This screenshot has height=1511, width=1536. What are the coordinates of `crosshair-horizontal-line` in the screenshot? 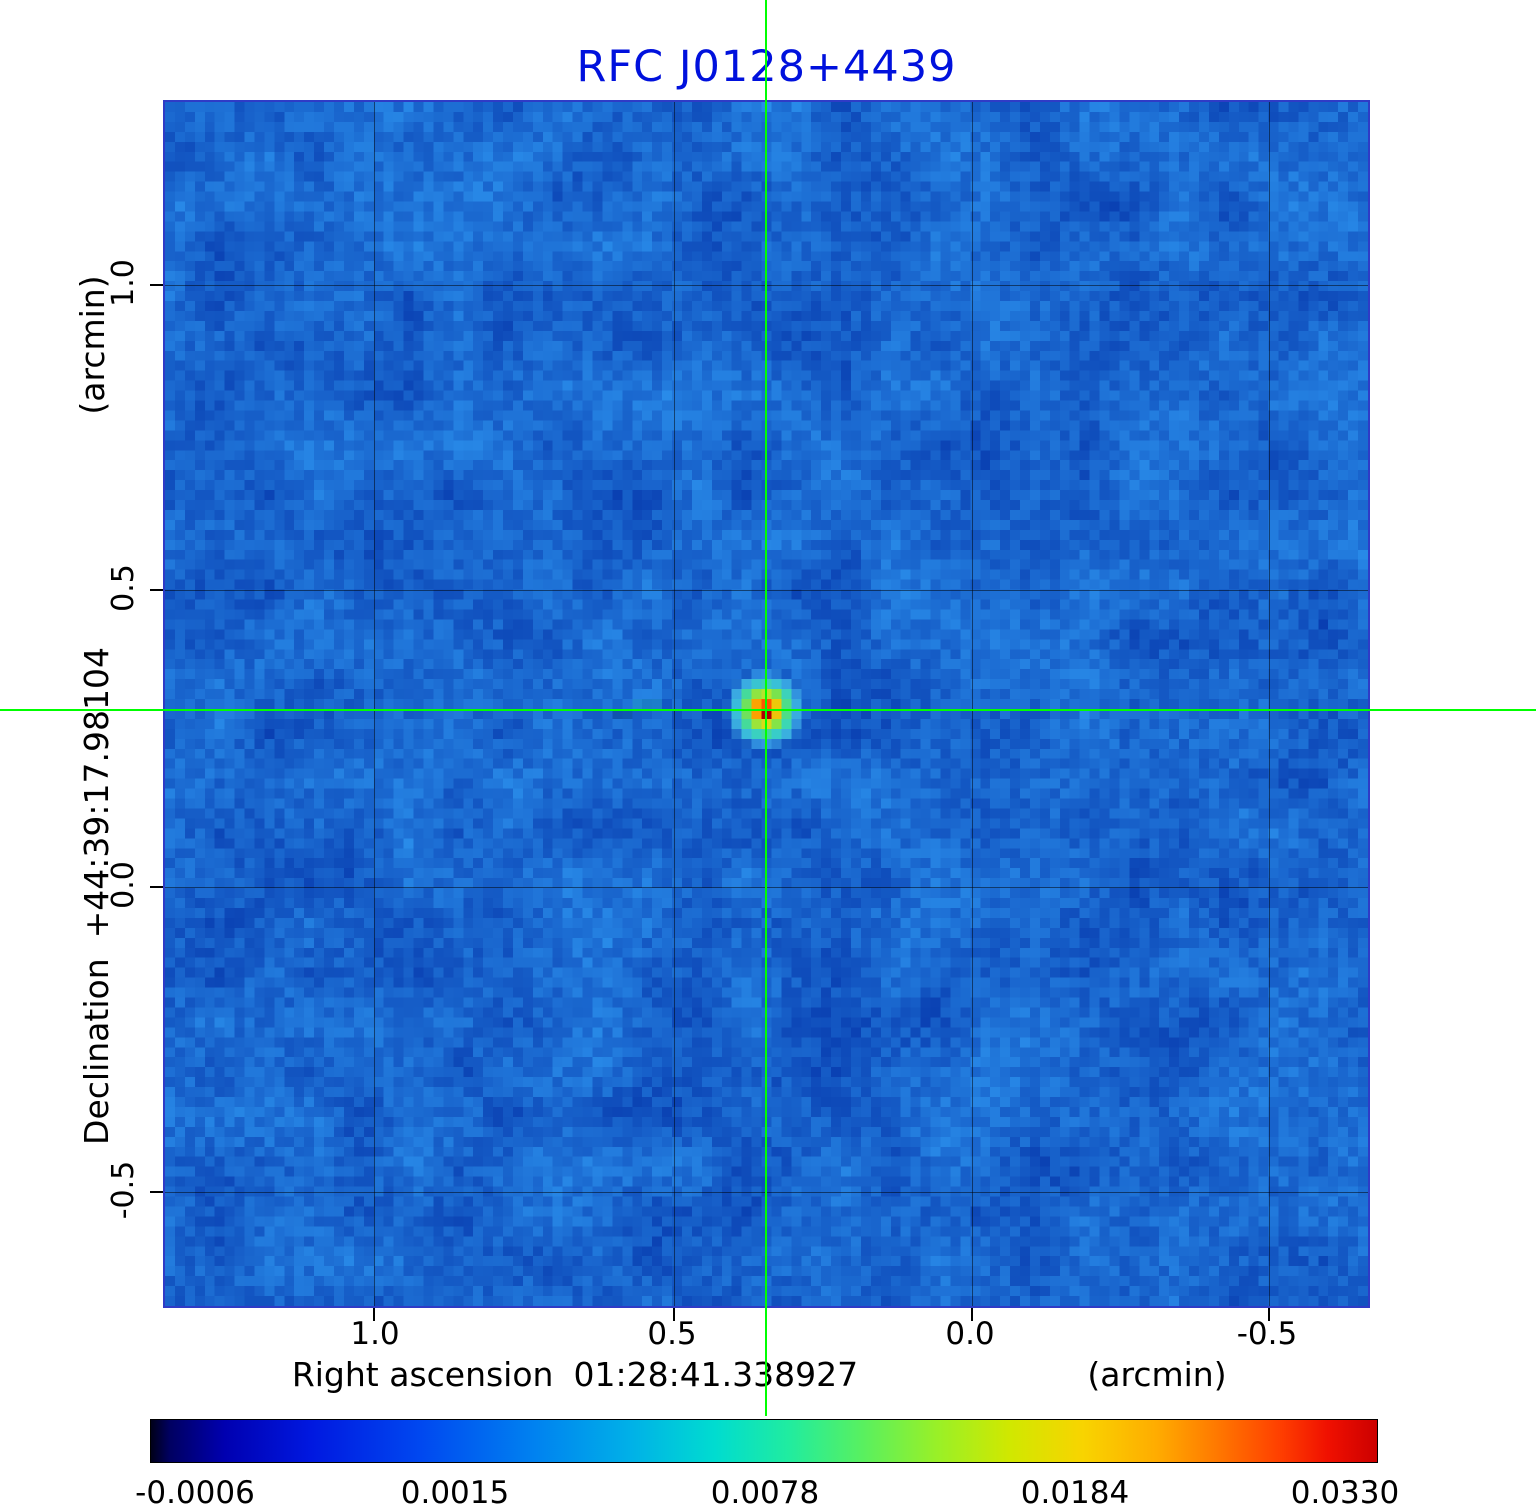 It's located at (768, 710).